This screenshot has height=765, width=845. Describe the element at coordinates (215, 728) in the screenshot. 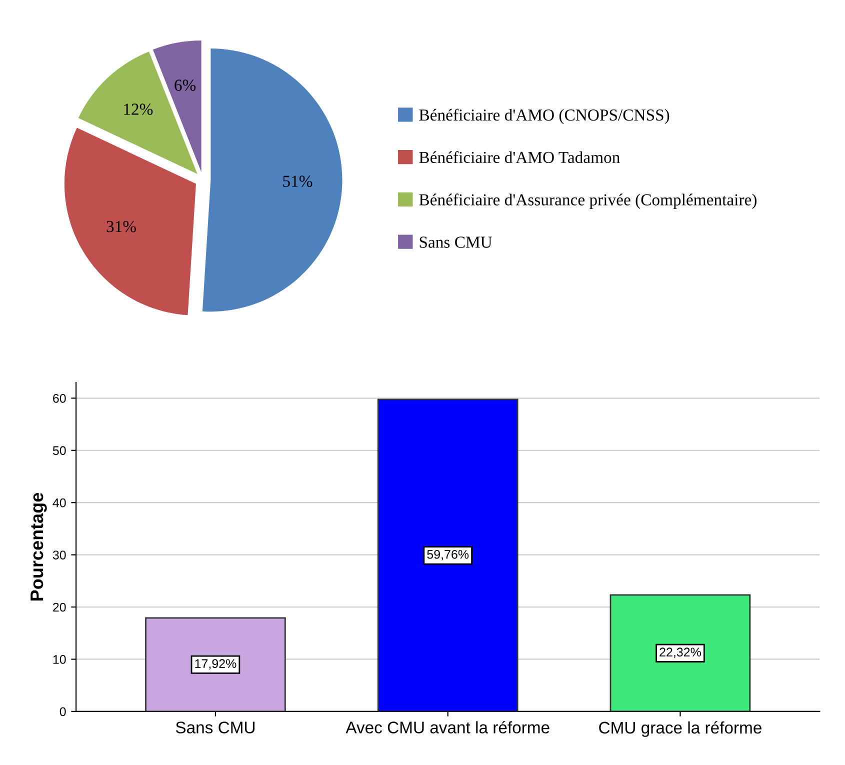

I see `x-tick-label: Sans CMU` at that location.